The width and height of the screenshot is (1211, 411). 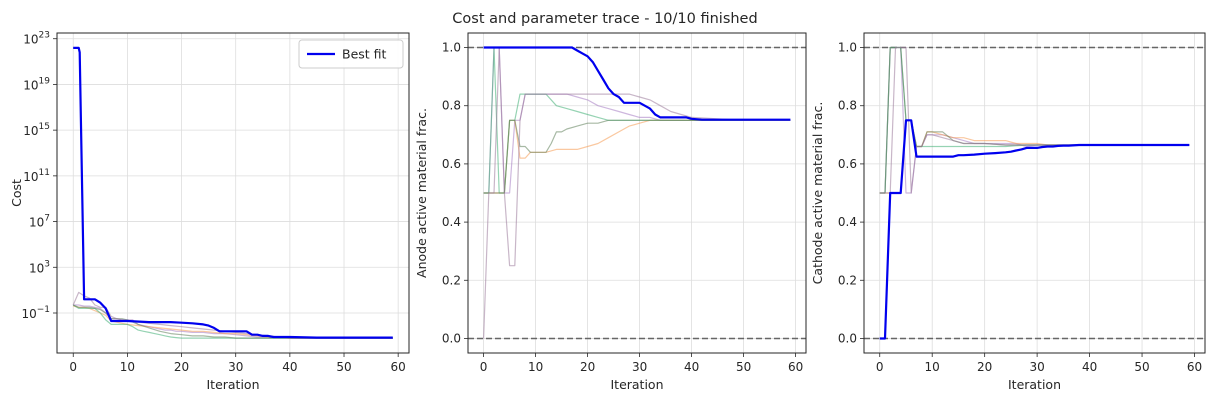 I want to click on y-tick-label: 10¹¹, so click(x=36, y=176).